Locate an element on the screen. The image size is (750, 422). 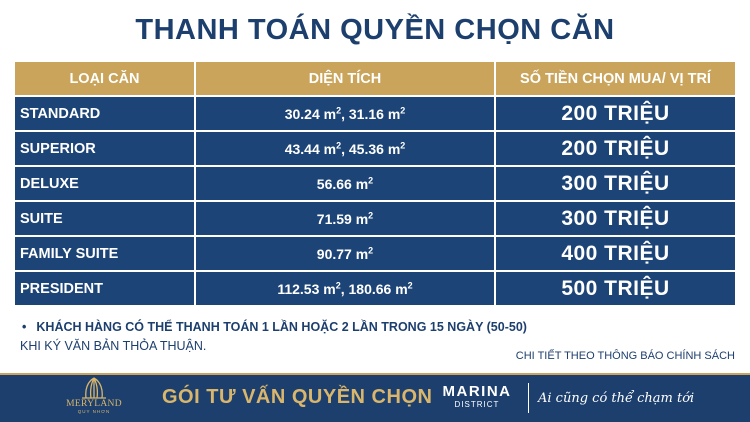
footer-bar is located at coordinates (375, 397).